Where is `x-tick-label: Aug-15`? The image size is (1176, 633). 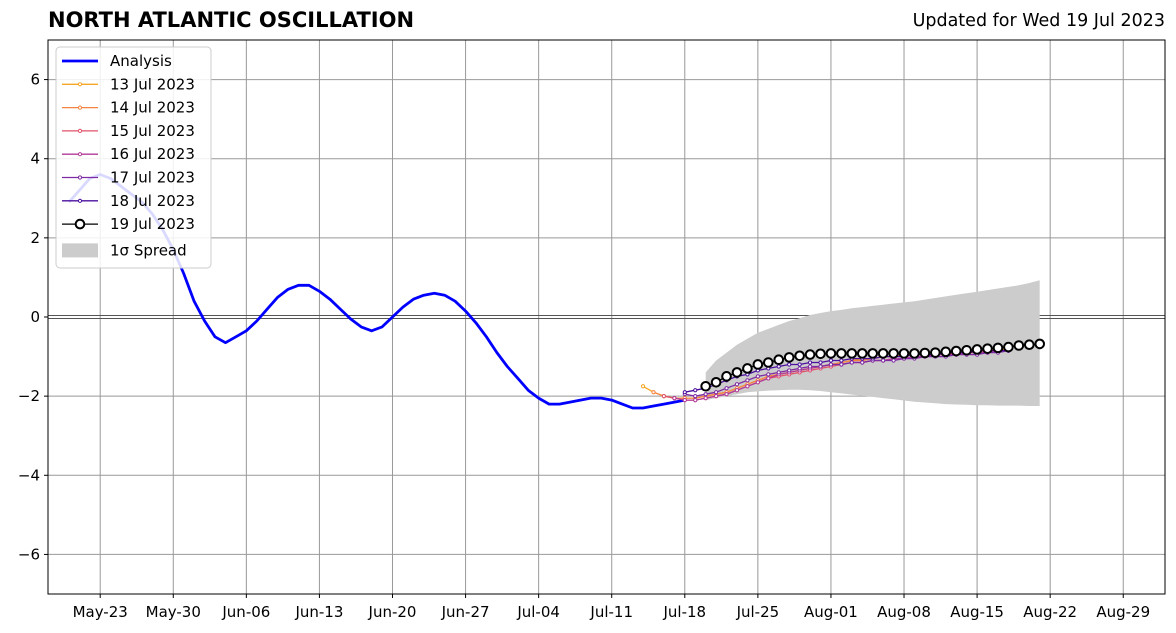 x-tick-label: Aug-15 is located at coordinates (977, 612).